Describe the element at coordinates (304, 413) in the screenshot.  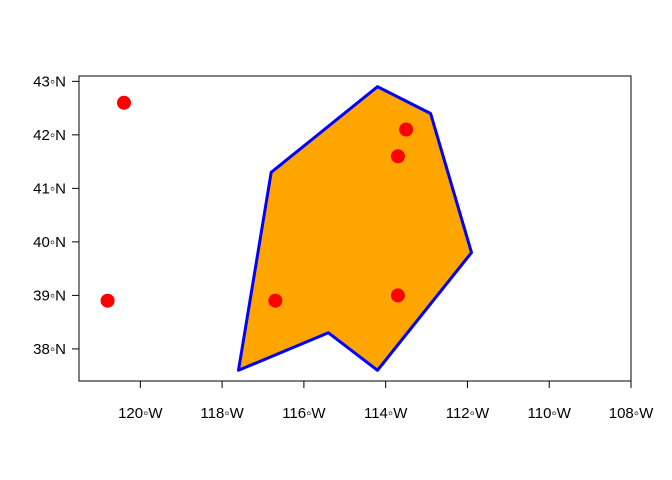
I see `x-tick-label: 116◦W` at that location.